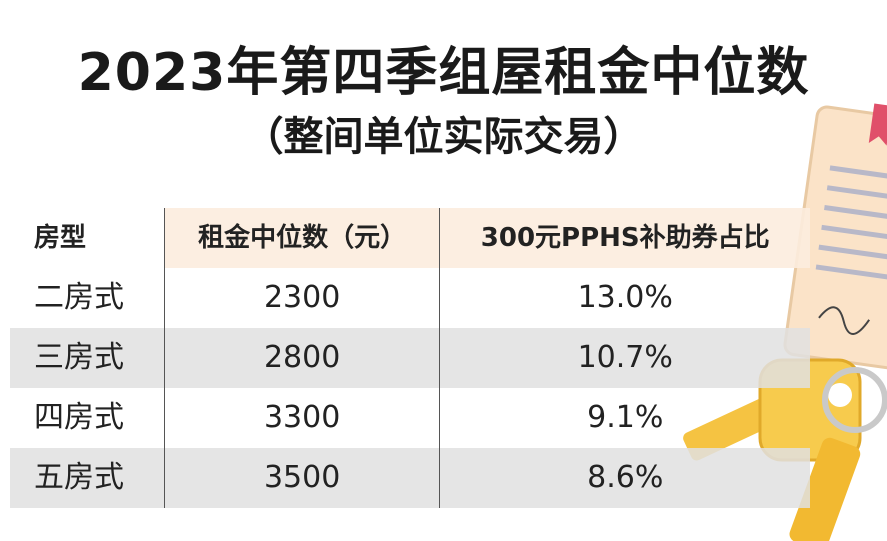 The height and width of the screenshot is (541, 887). I want to click on subtitle: （整间单位实际交易）, so click(443, 137).